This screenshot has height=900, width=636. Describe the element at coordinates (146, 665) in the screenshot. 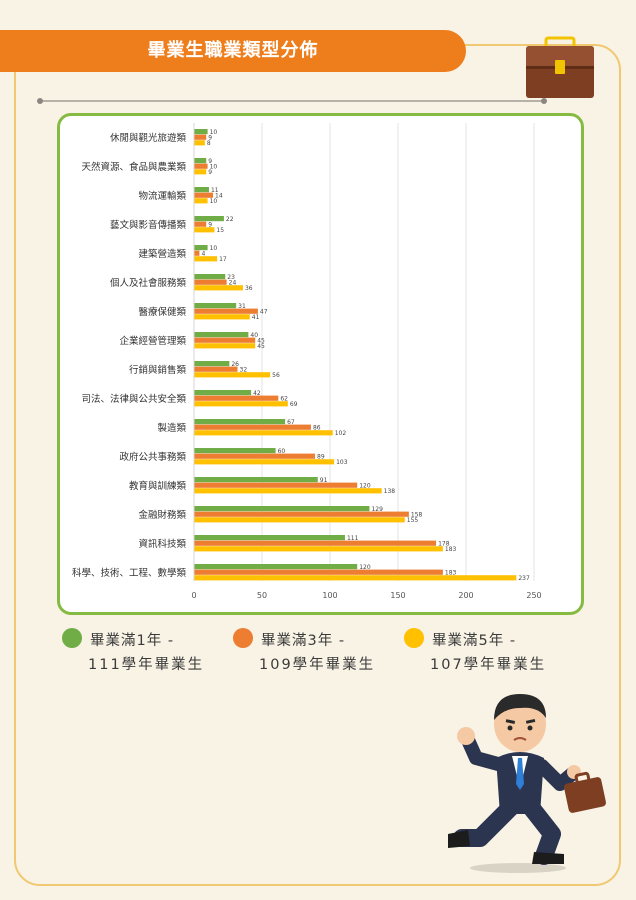

I see `legend-sublabel: 111學年畢業生` at that location.